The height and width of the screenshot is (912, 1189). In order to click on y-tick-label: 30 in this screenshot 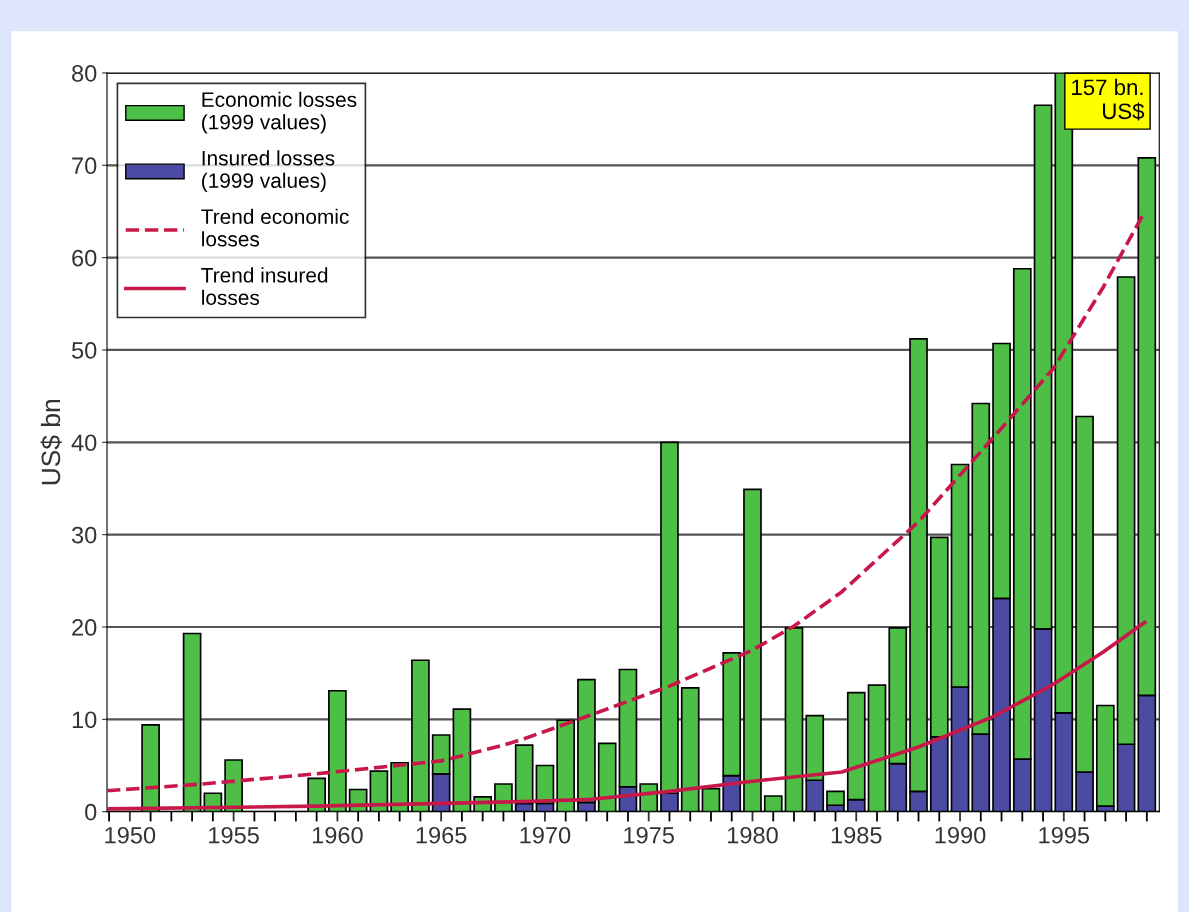, I will do `click(84, 535)`.